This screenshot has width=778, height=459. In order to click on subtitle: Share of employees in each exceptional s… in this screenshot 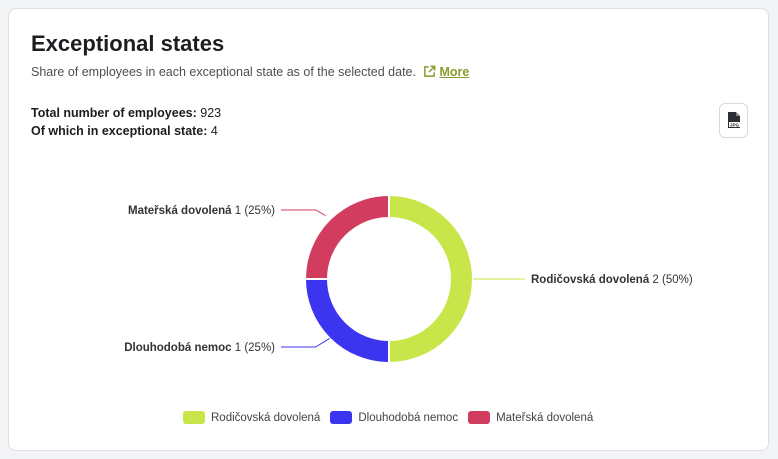, I will do `click(250, 72)`.